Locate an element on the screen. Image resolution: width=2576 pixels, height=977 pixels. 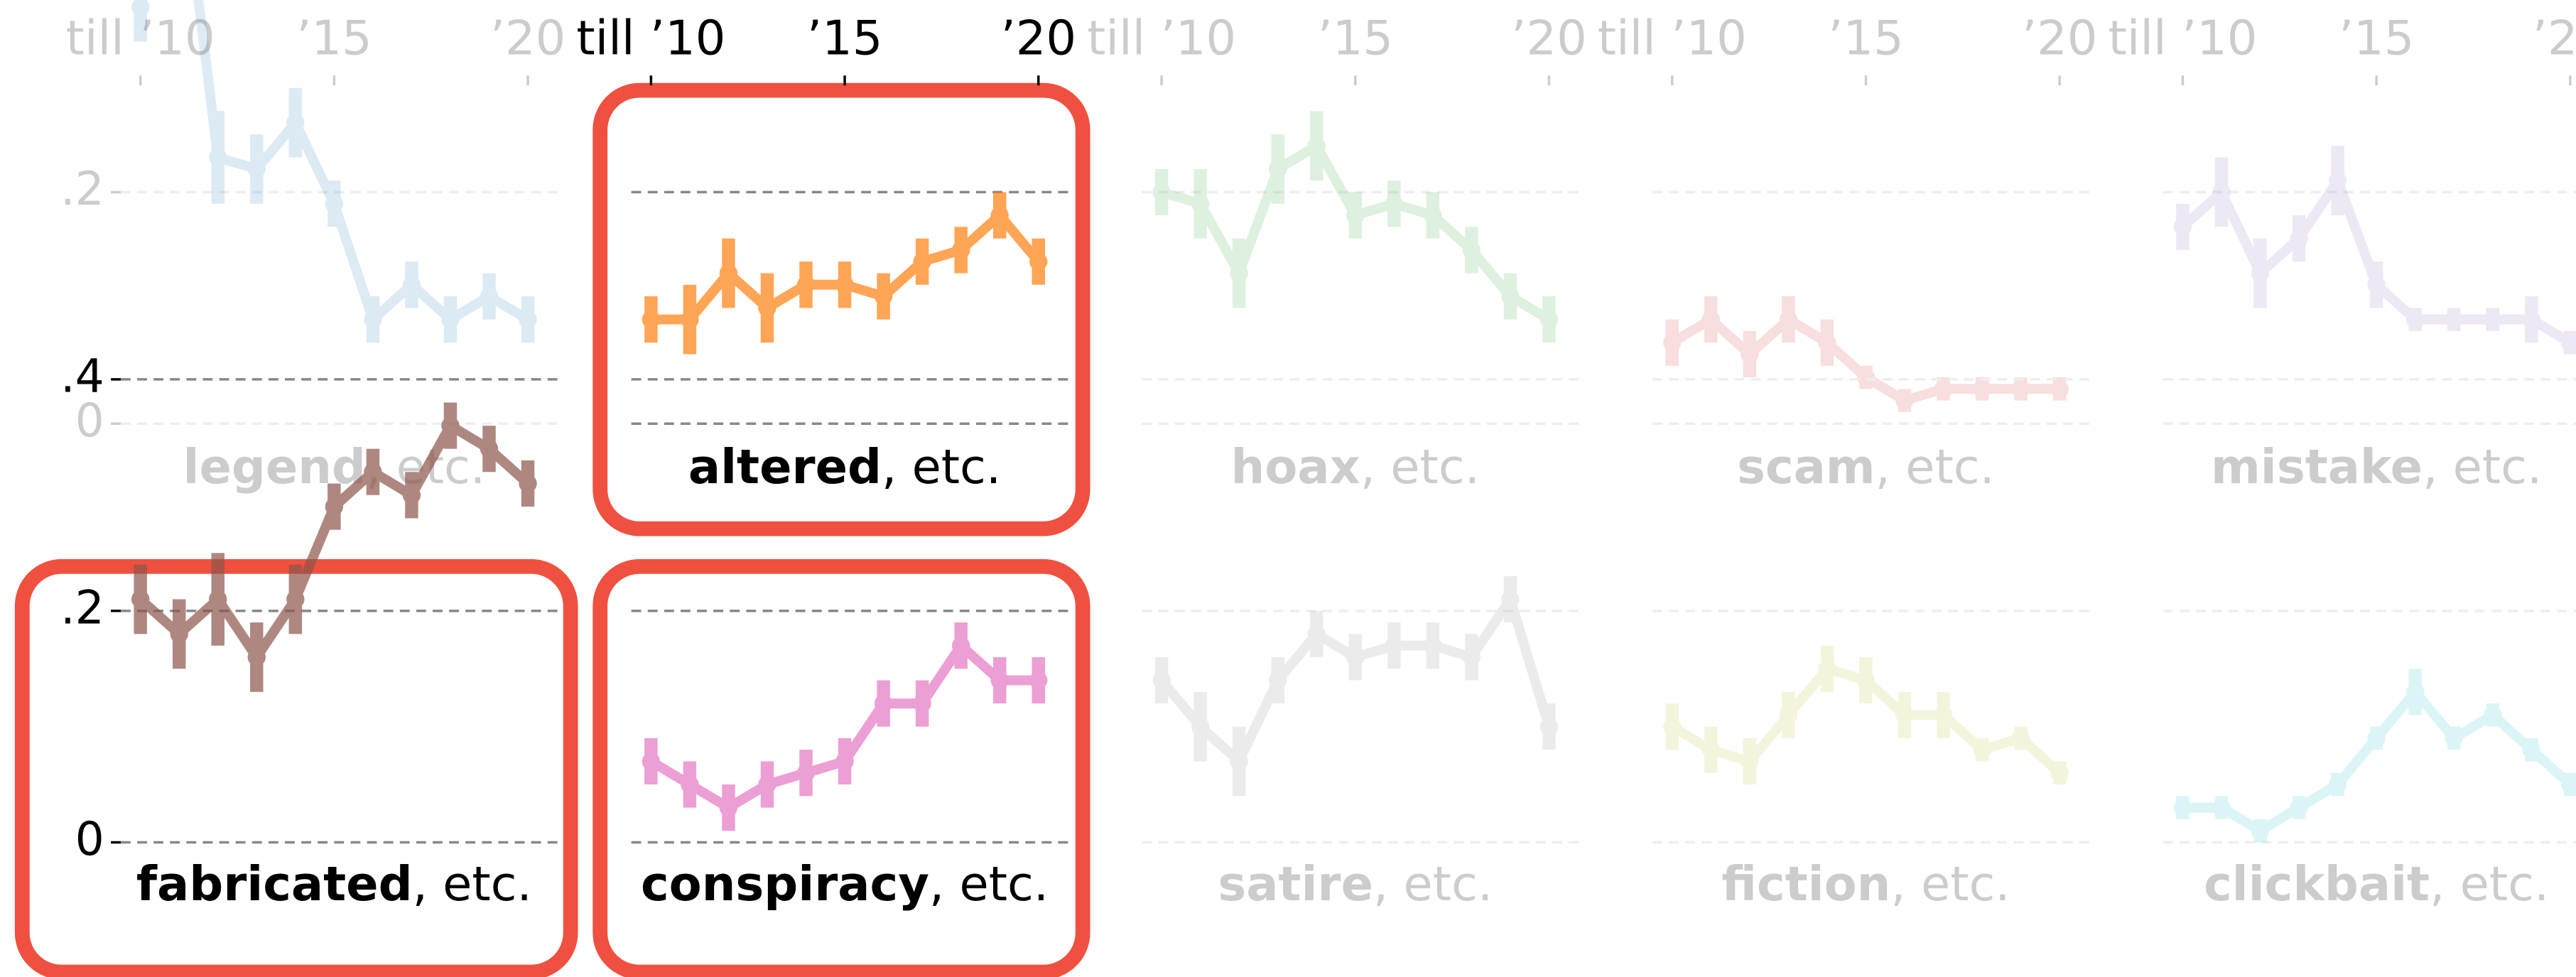
panel-label: fabricated, etc. is located at coordinates (334, 883).